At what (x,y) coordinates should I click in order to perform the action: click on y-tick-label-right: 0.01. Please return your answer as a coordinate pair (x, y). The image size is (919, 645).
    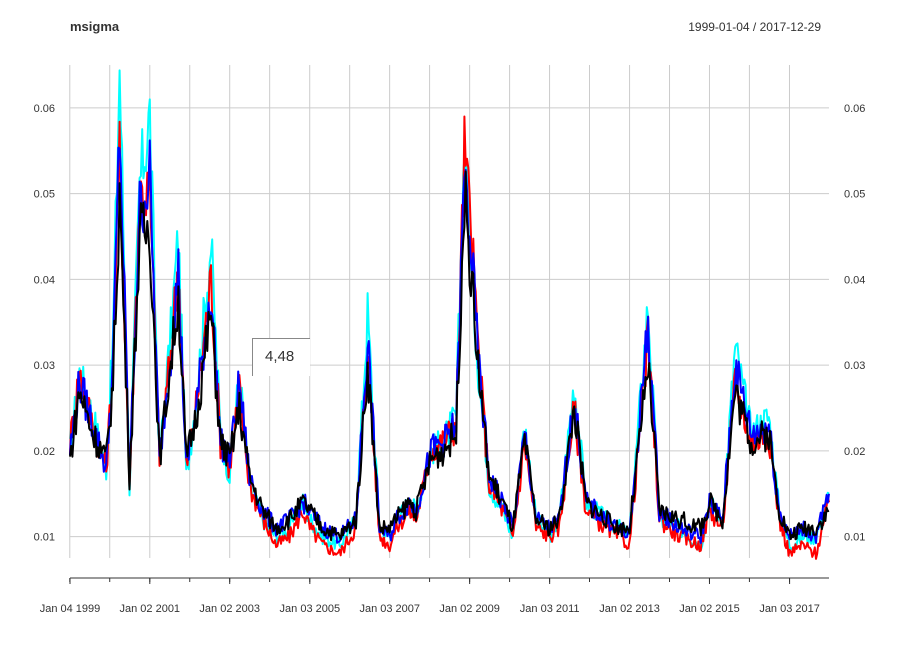
    Looking at the image, I should click on (854, 538).